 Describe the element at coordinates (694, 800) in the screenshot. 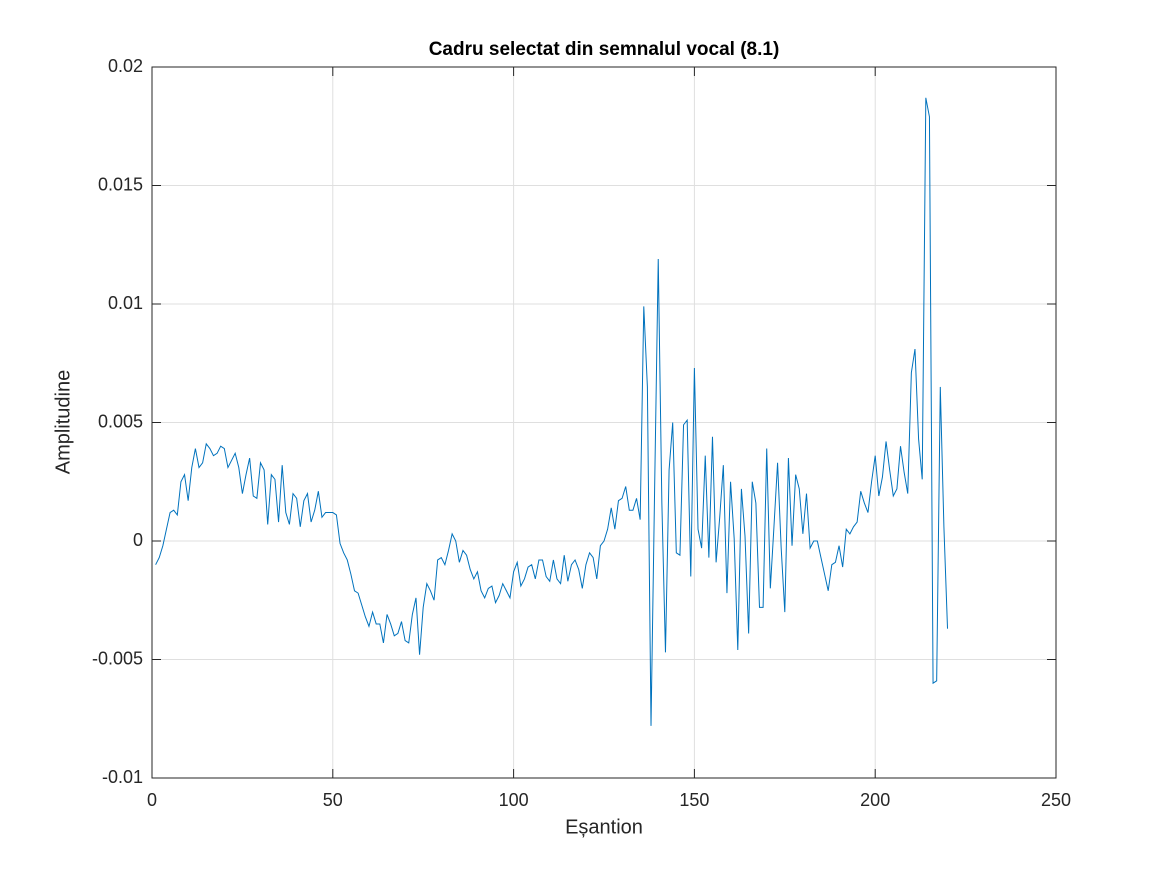

I see `x-tick-label: 150` at that location.